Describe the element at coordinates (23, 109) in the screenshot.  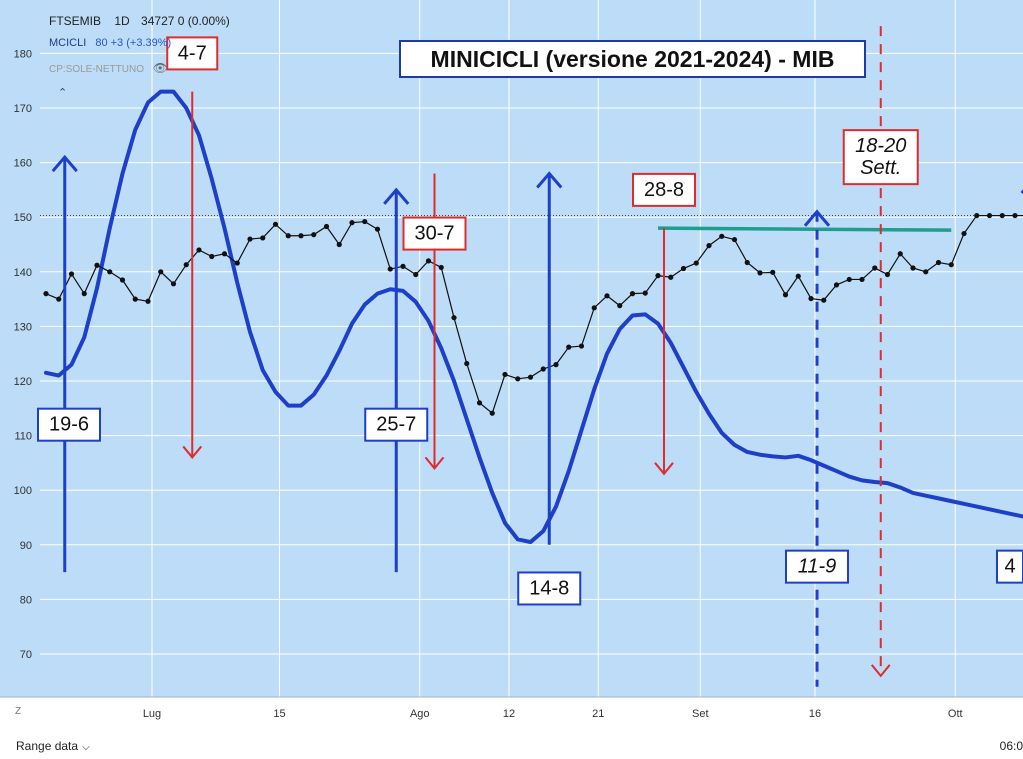
I see `y-tick-label: 170` at that location.